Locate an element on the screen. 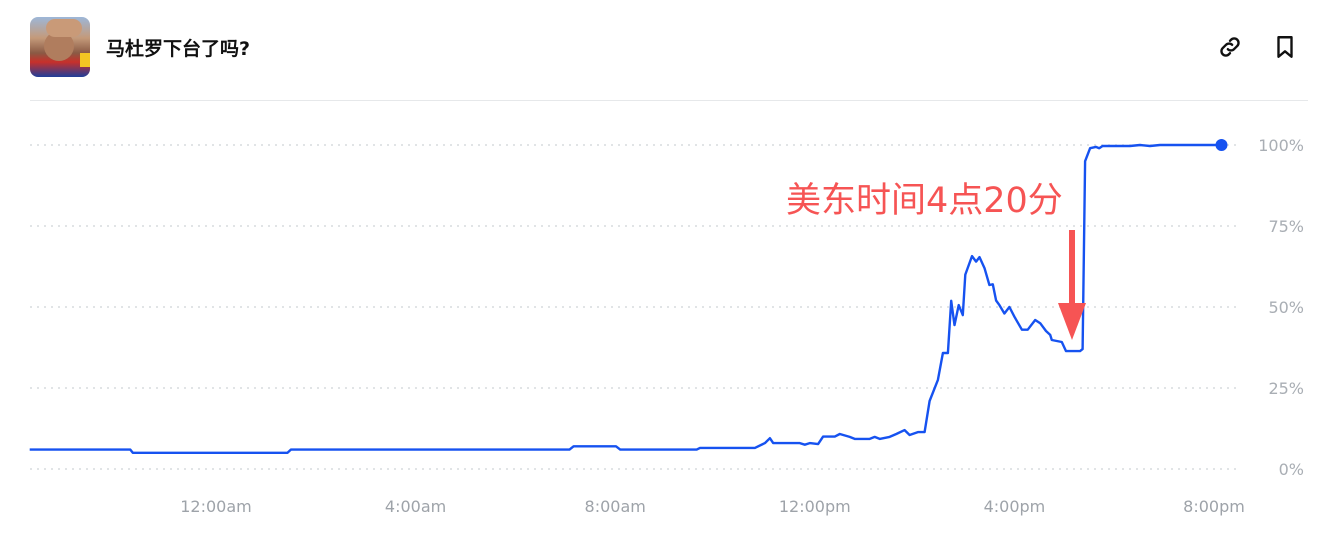  x-tick-label: 4:00pm is located at coordinates (1015, 506).